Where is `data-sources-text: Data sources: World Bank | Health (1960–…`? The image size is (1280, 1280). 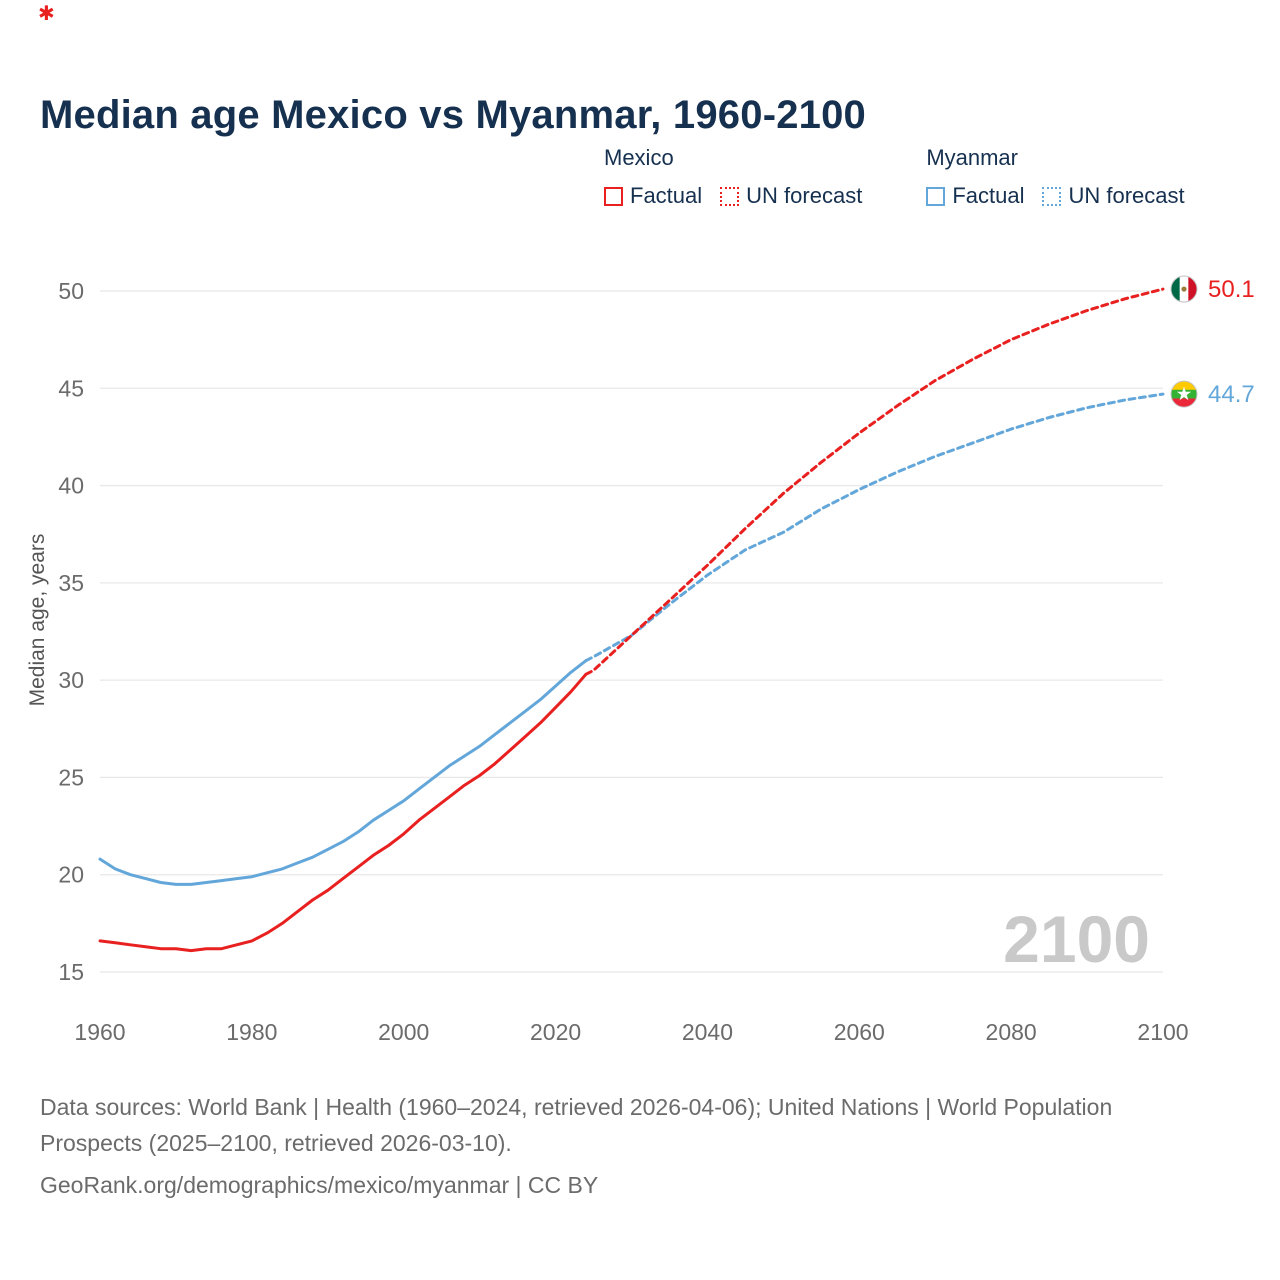
data-sources-text: Data sources: World Bank | Health (1960–… is located at coordinates (576, 1125).